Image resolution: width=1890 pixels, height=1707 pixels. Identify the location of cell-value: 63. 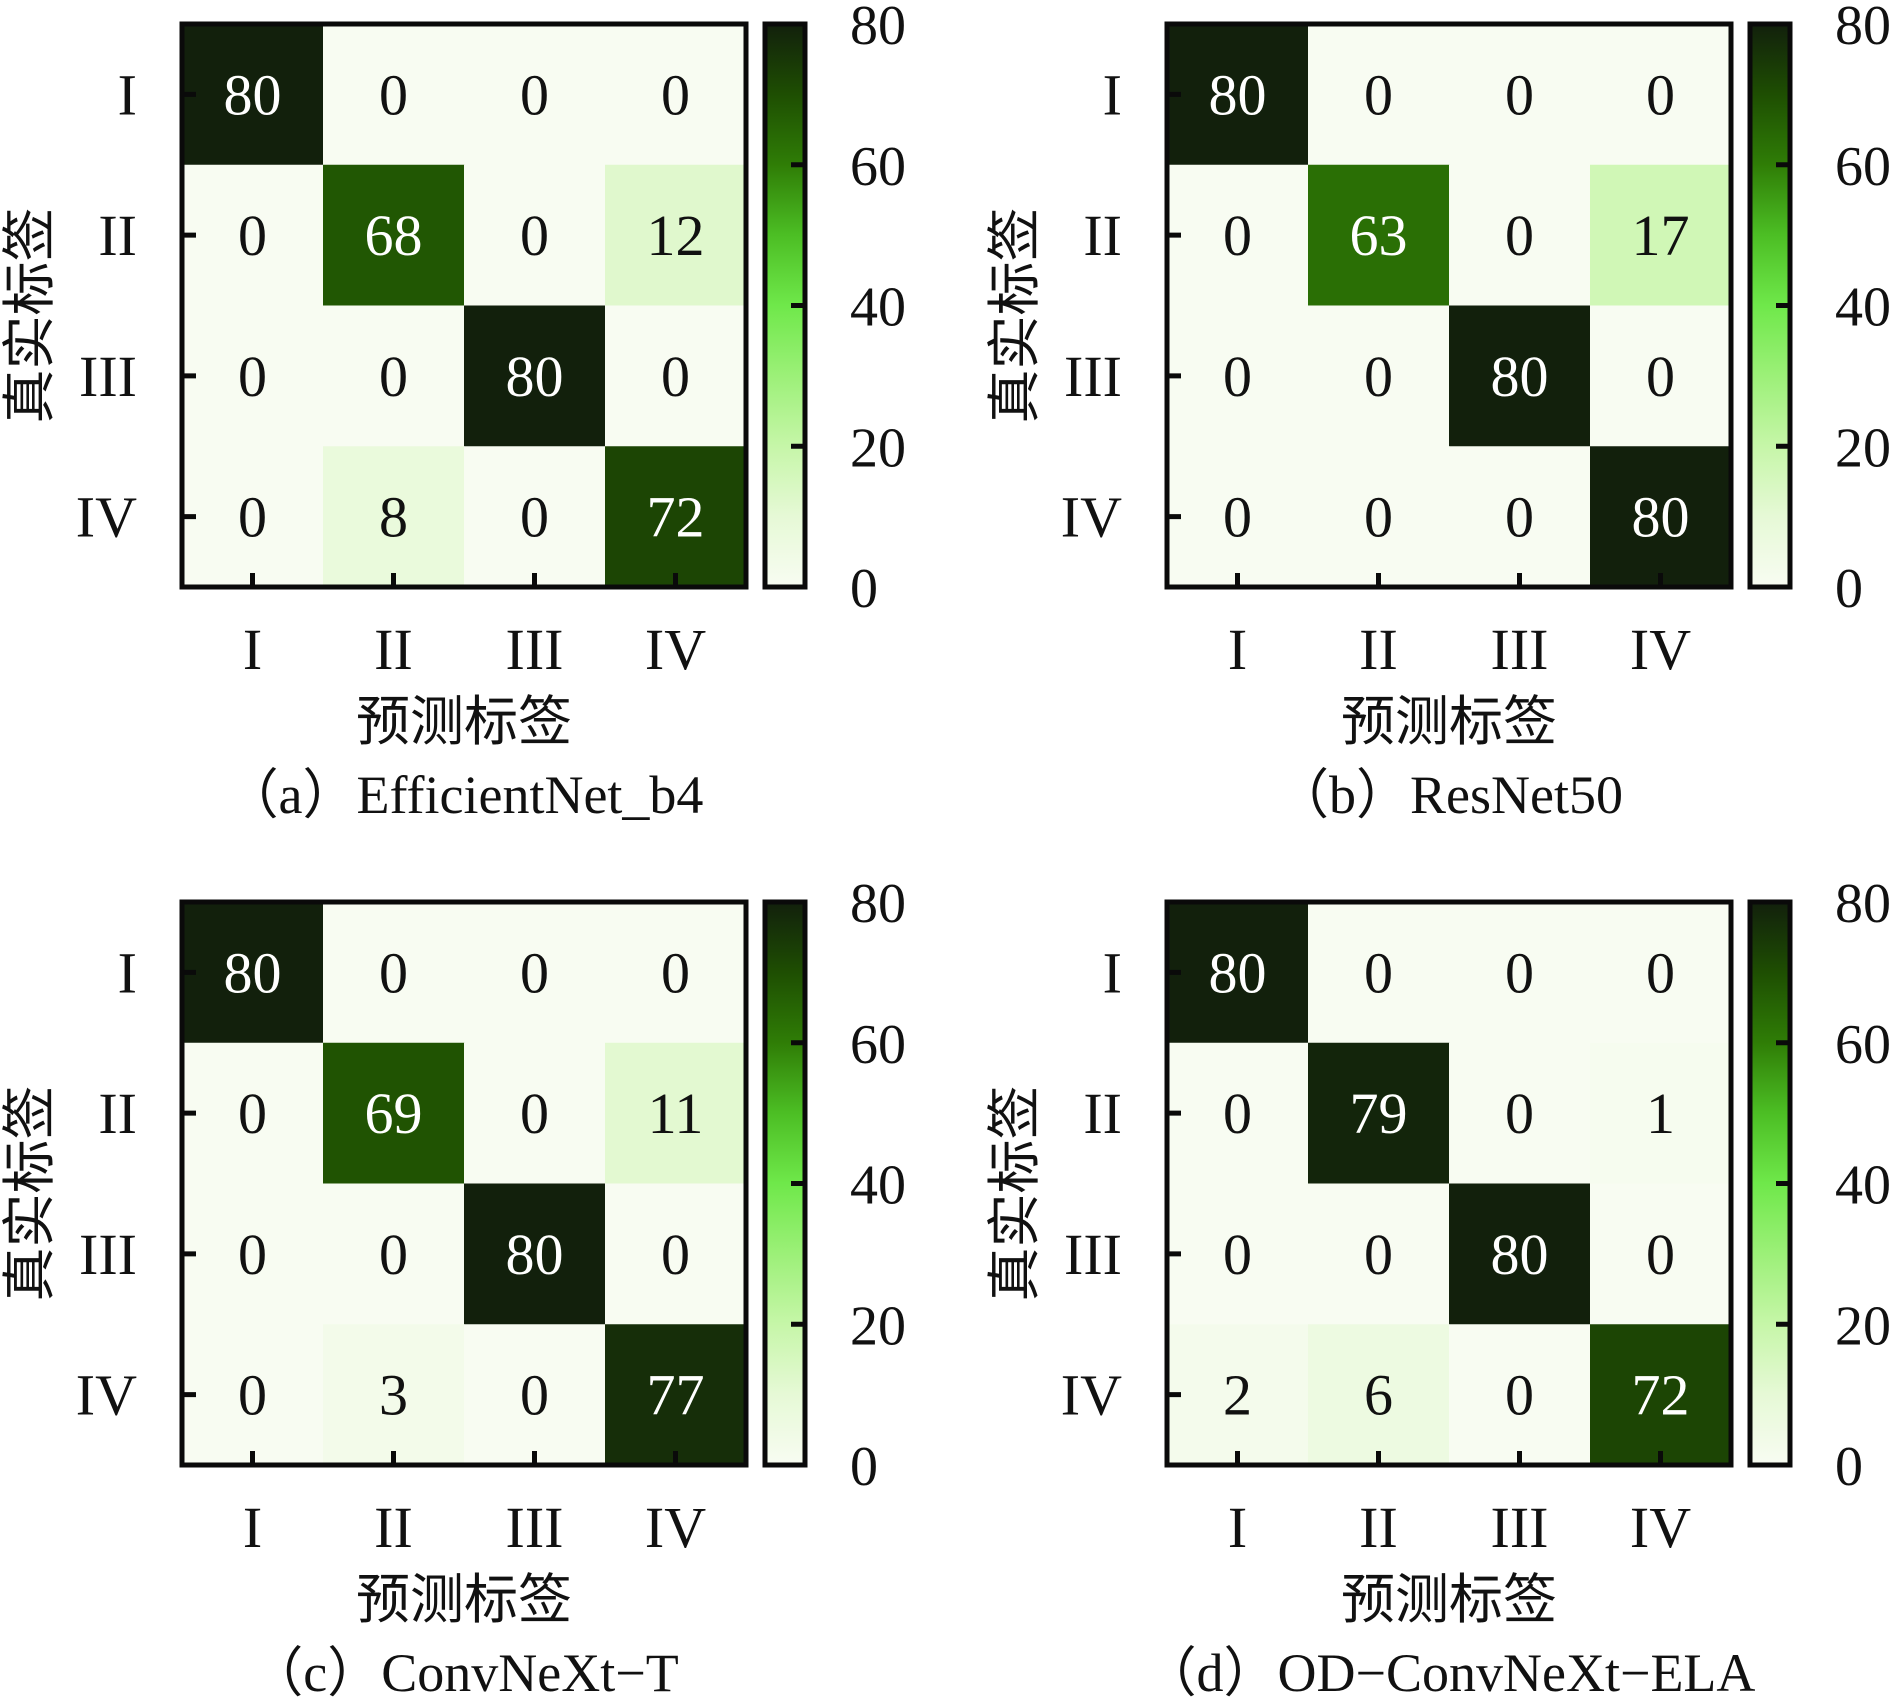
(1379, 235).